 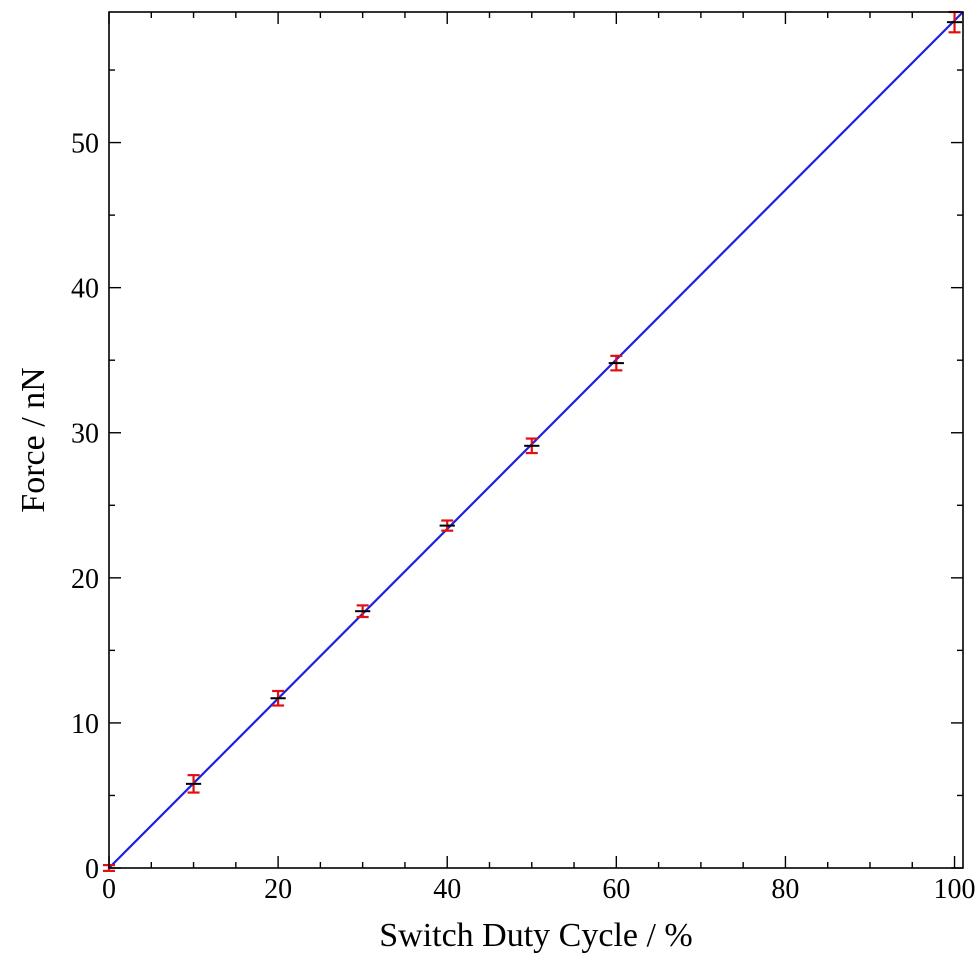 I want to click on y-tick-label: 40, so click(x=85, y=289).